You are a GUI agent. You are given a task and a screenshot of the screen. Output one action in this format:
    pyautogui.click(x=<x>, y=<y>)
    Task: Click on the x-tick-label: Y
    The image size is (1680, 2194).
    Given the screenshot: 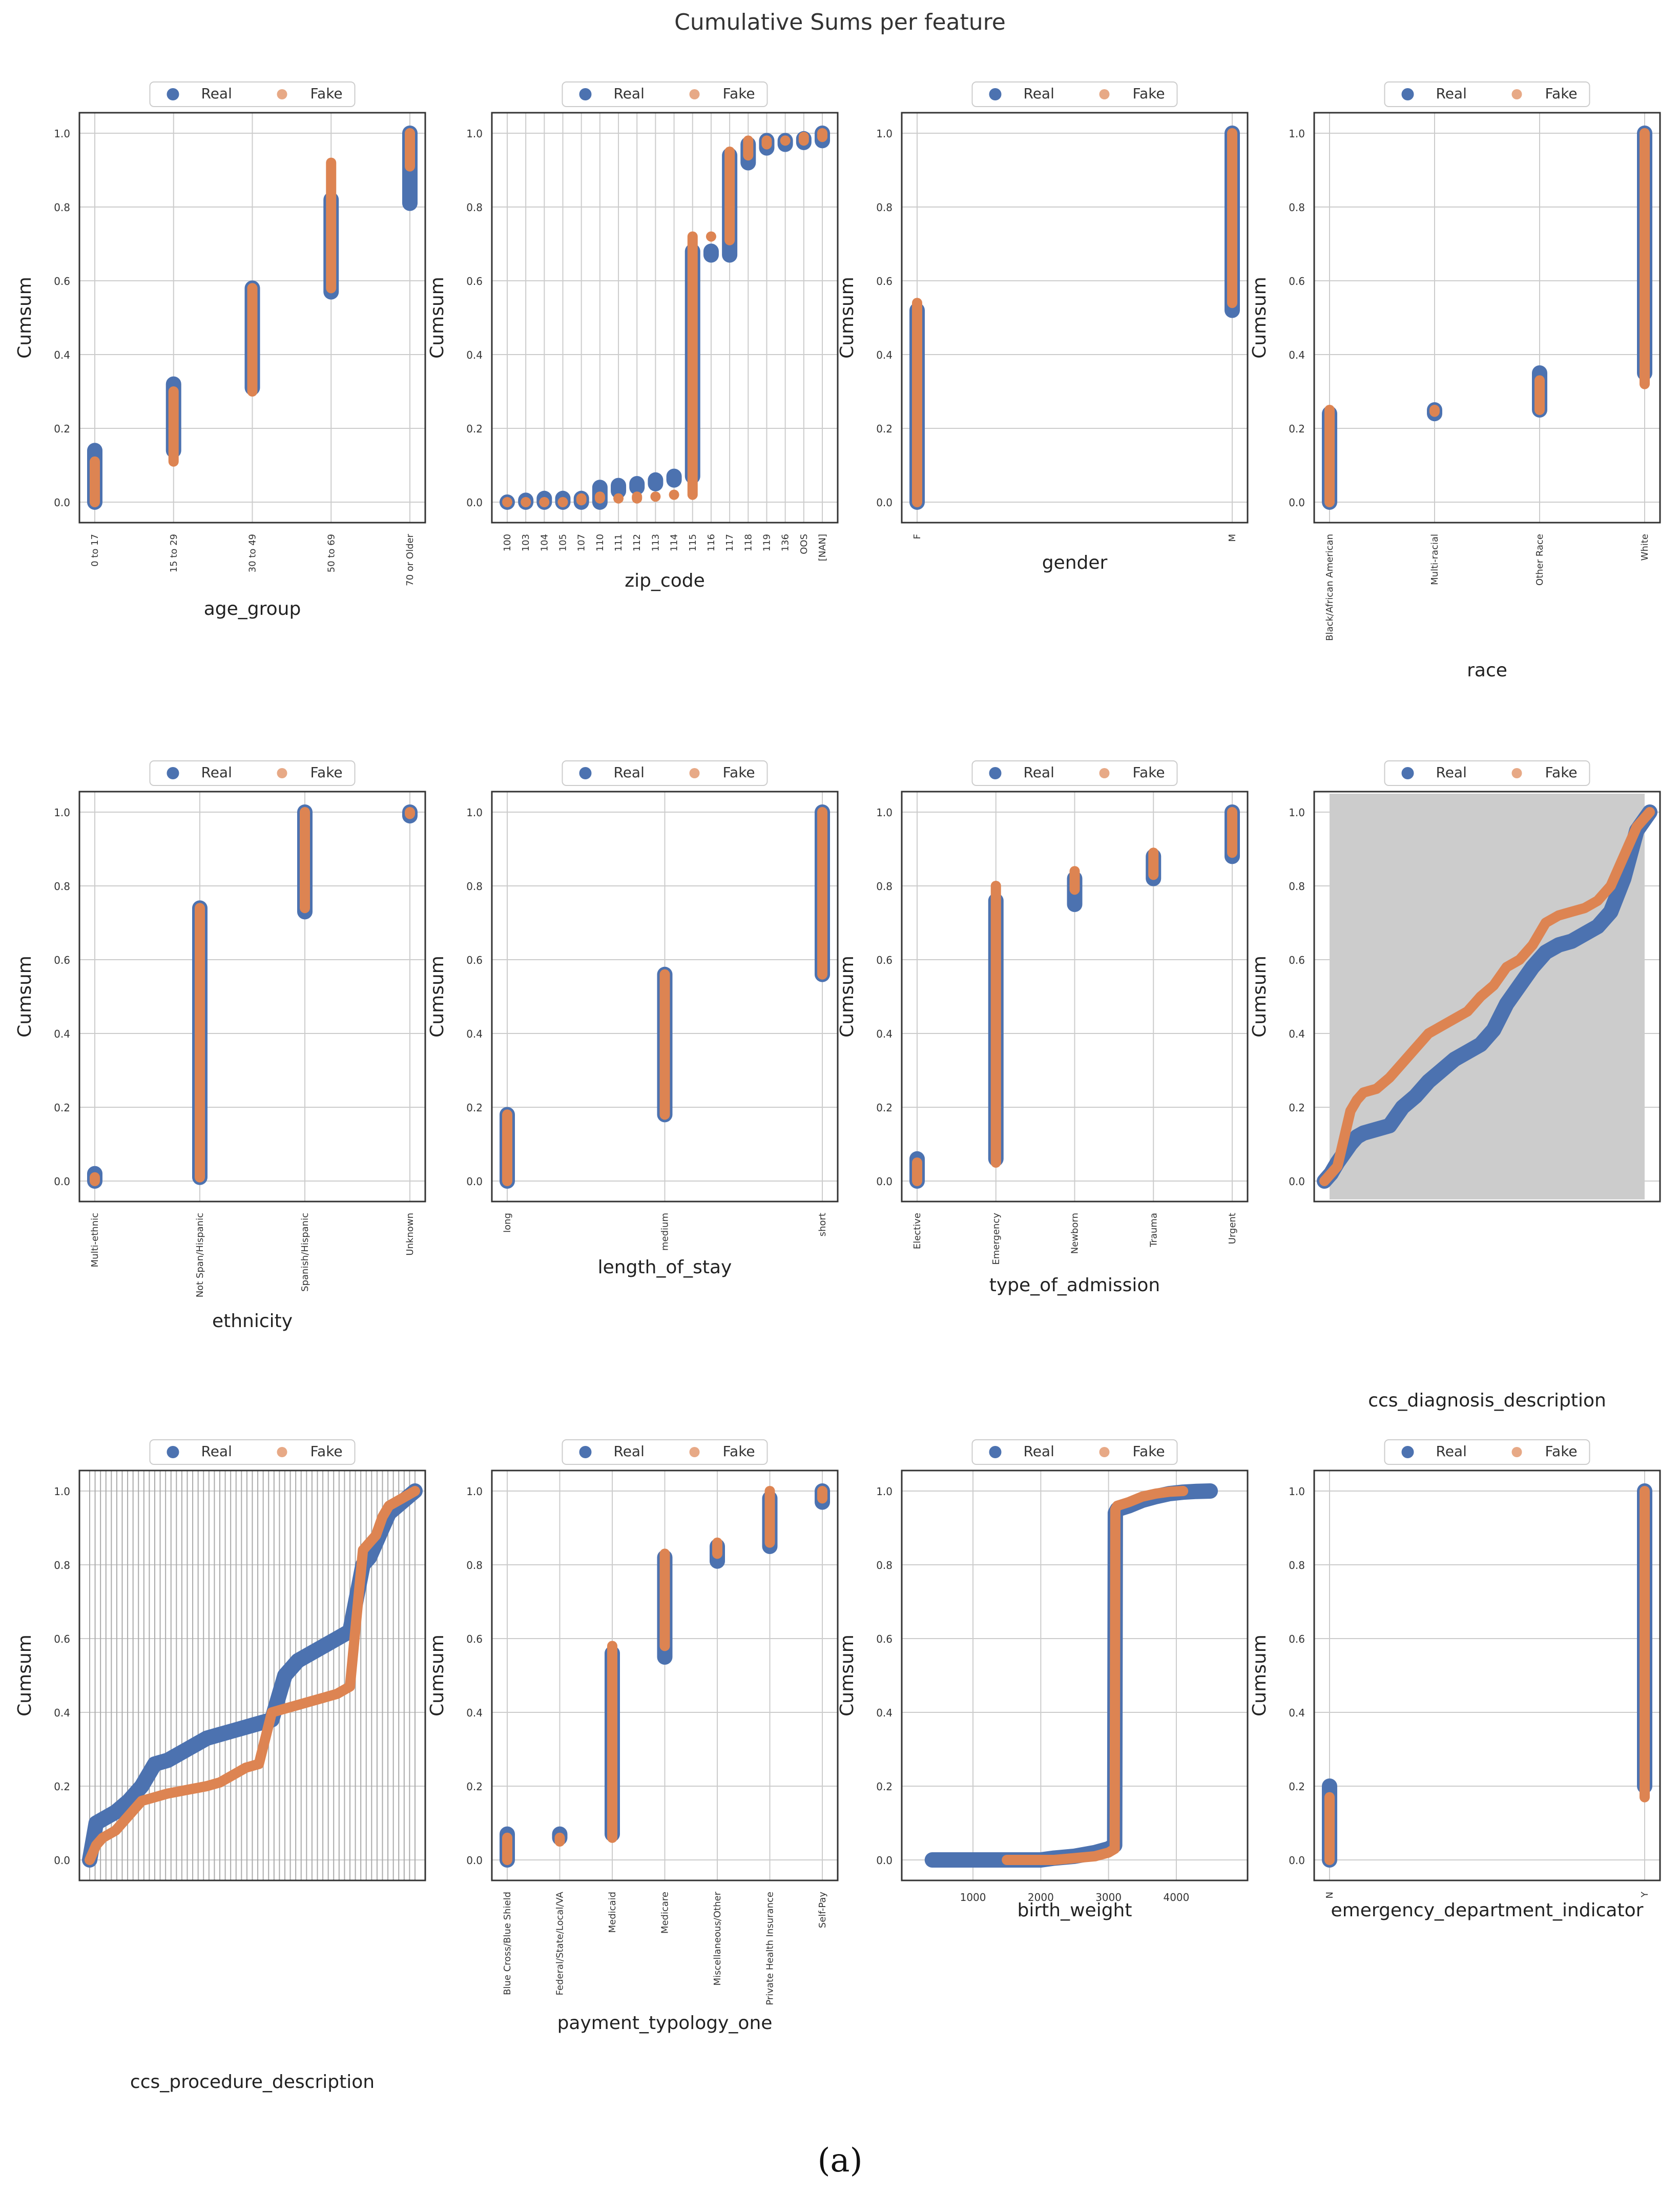 What is the action you would take?
    pyautogui.click(x=1645, y=1894)
    